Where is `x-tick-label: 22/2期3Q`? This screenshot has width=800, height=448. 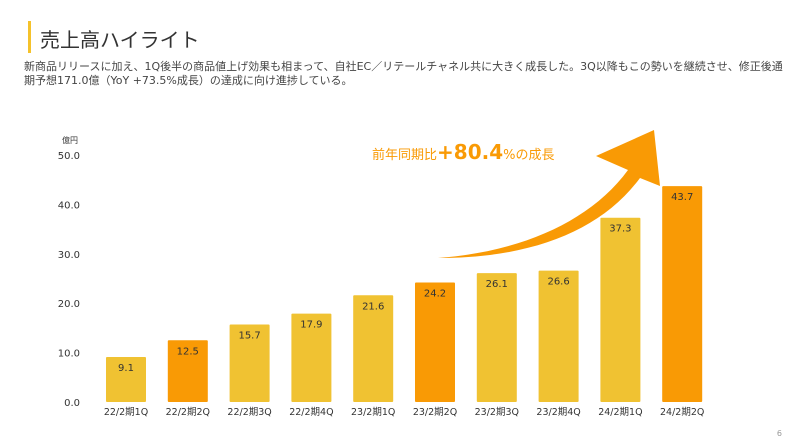
x-tick-label: 22/2期3Q is located at coordinates (249, 412).